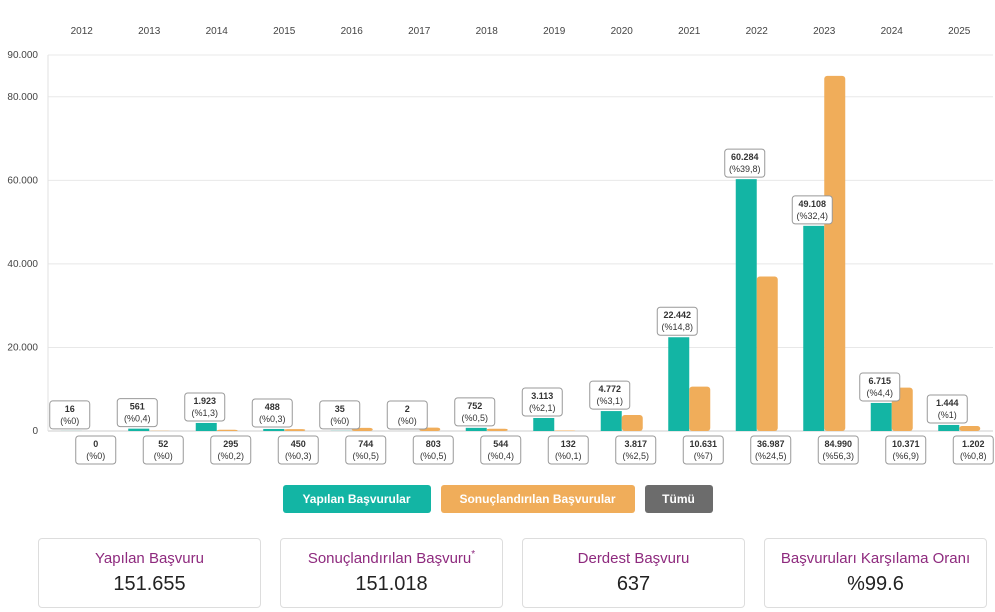 The height and width of the screenshot is (612, 995). Describe the element at coordinates (22, 264) in the screenshot. I see `y-tick-label: 40.000` at that location.